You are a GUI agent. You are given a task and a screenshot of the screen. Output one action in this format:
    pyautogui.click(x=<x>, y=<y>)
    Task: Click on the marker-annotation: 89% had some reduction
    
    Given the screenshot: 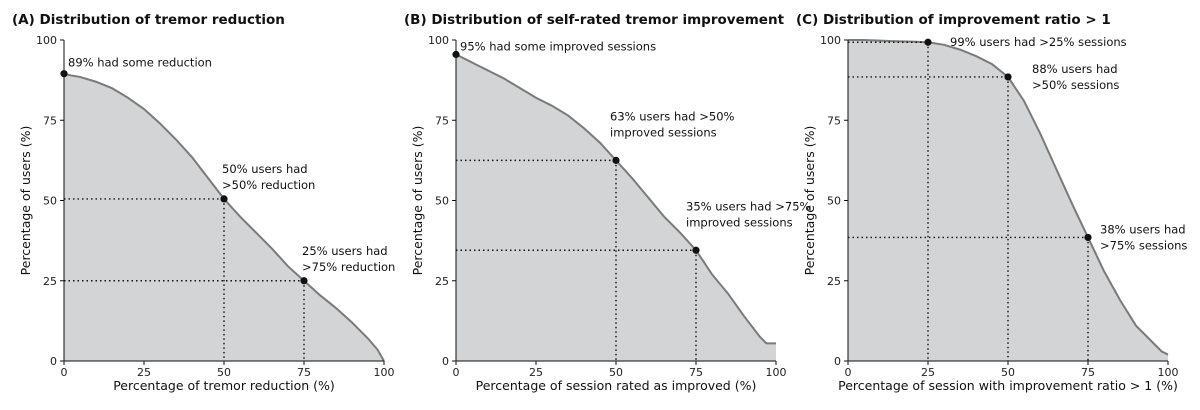 What is the action you would take?
    pyautogui.click(x=140, y=63)
    